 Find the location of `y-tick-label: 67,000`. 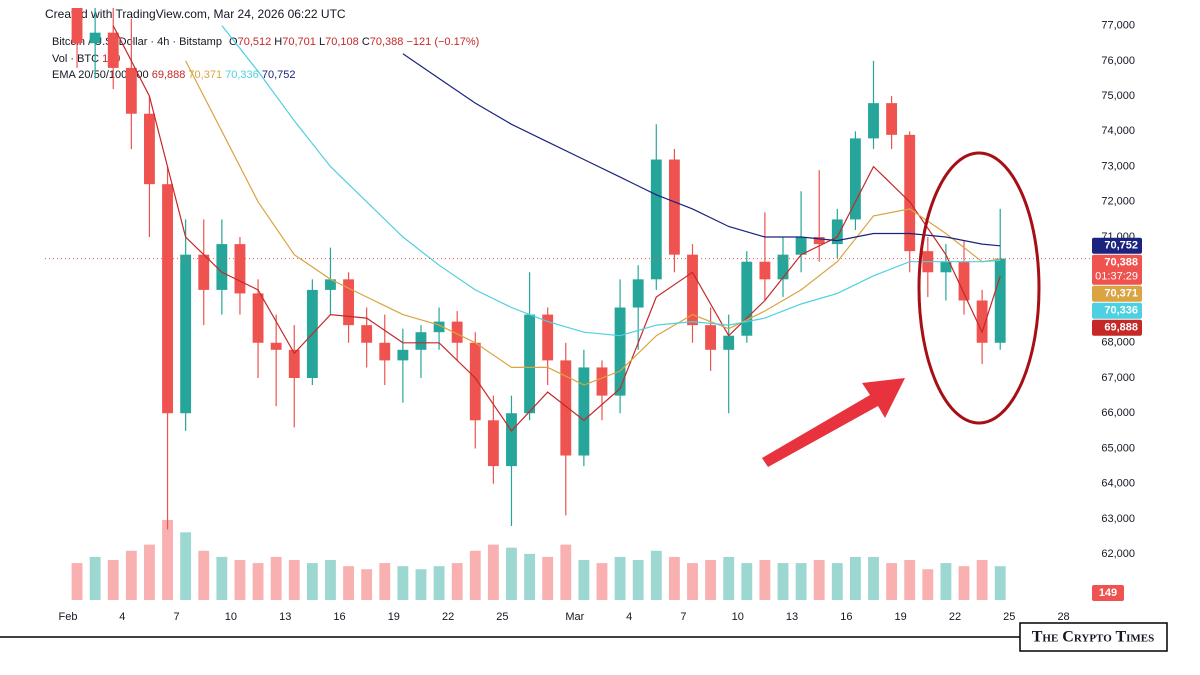

y-tick-label: 67,000 is located at coordinates (1118, 378).